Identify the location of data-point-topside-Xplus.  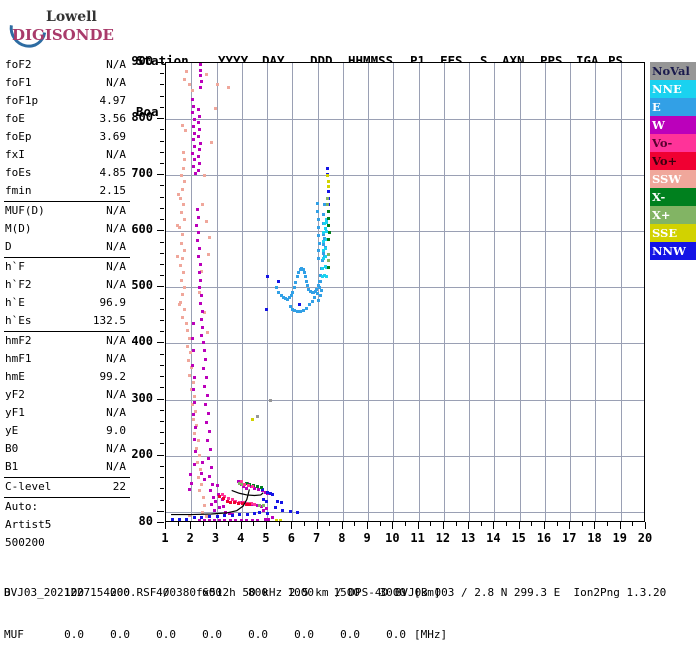
(328, 261).